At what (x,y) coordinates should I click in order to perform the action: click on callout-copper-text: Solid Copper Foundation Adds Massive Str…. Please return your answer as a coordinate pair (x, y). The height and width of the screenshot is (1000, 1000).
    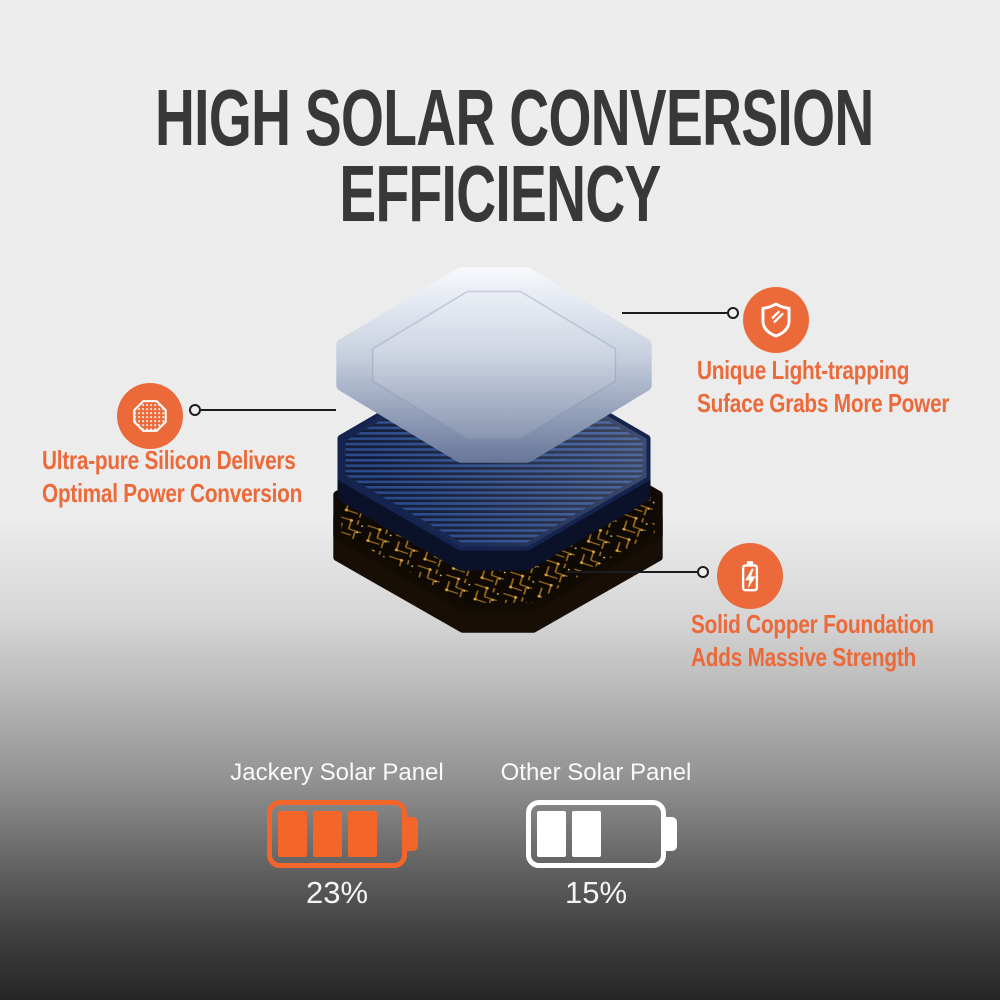
    Looking at the image, I should click on (812, 641).